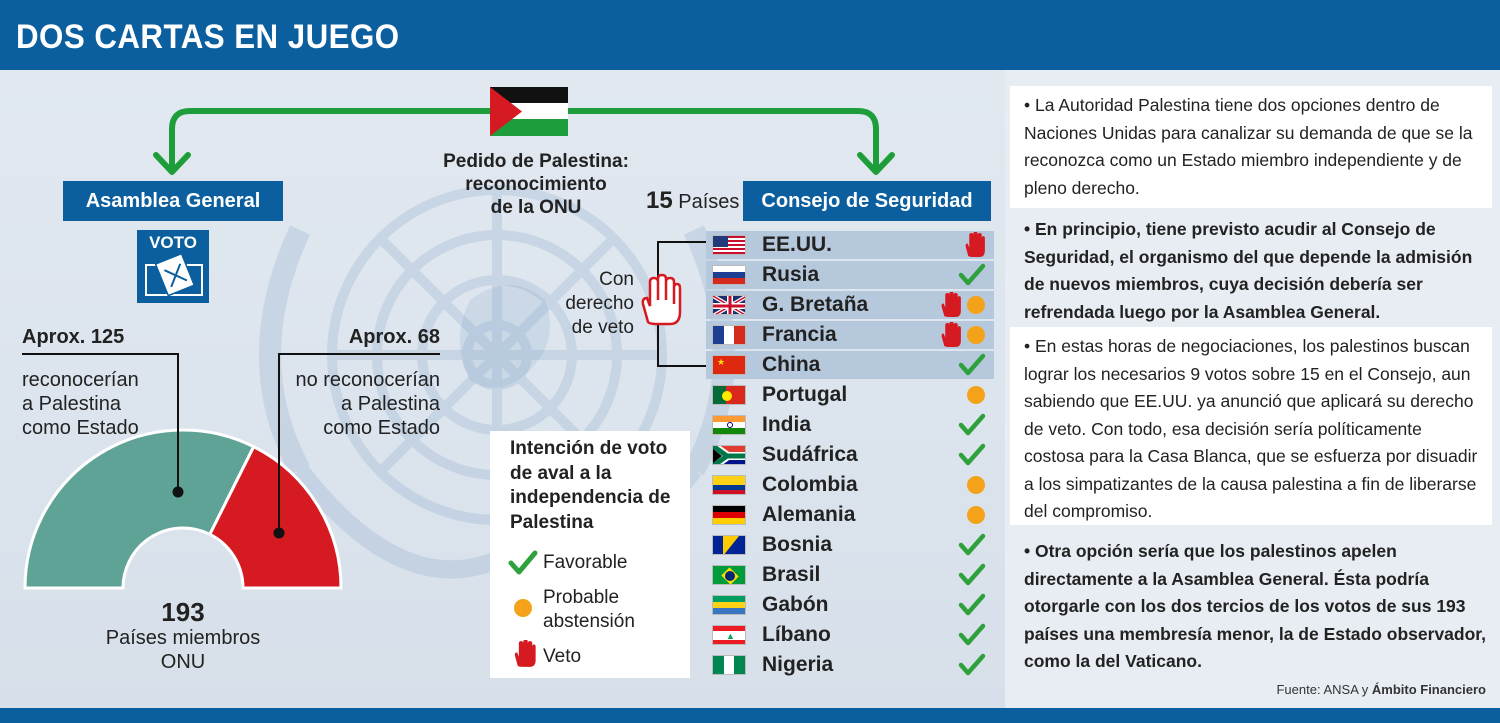 This screenshot has width=1500, height=723. Describe the element at coordinates (729, 515) in the screenshot. I see `flag-de-icon` at that location.